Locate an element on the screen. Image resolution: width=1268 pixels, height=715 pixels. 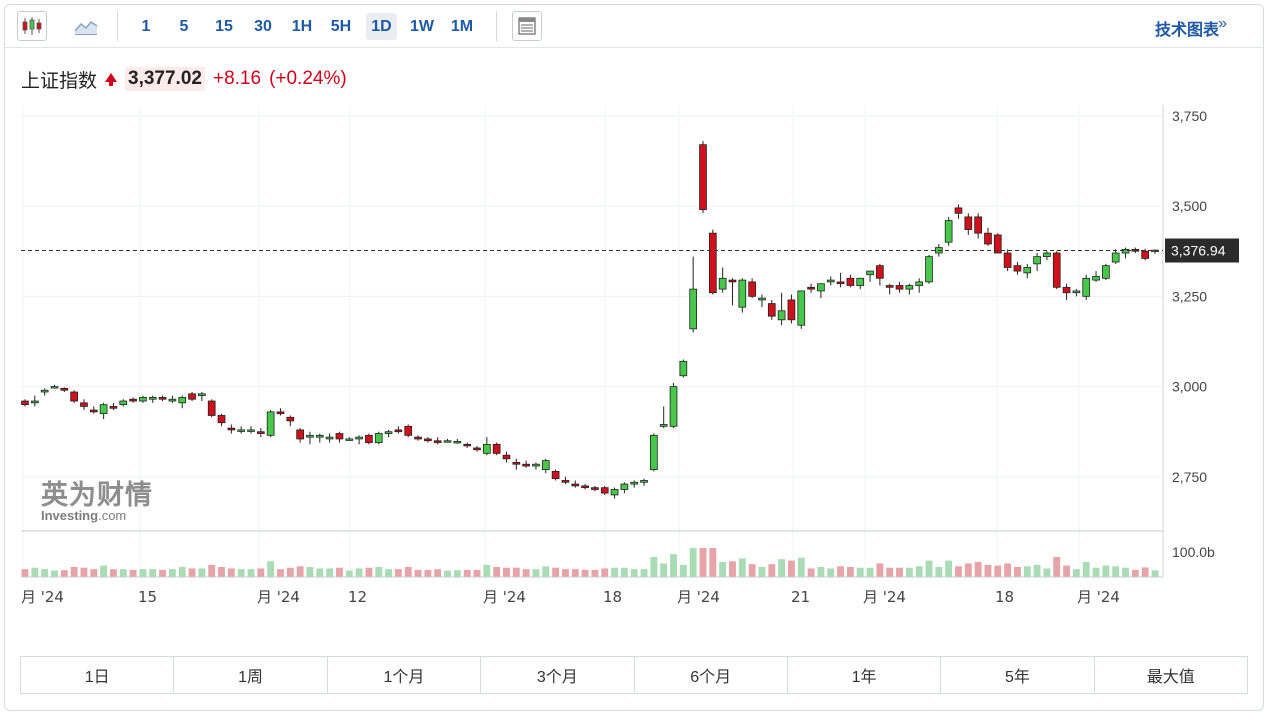
interval-5h: 5H is located at coordinates (341, 26).